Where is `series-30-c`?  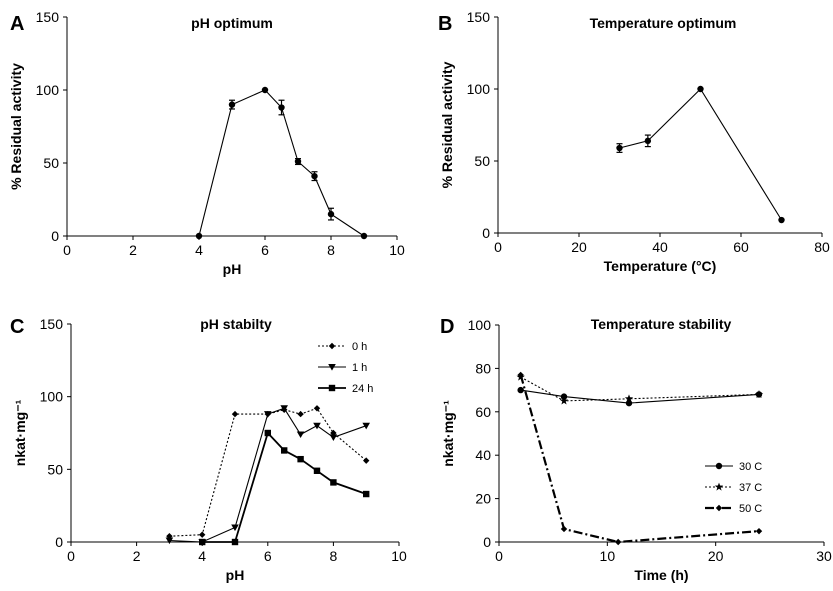
series-30-c is located at coordinates (640, 396).